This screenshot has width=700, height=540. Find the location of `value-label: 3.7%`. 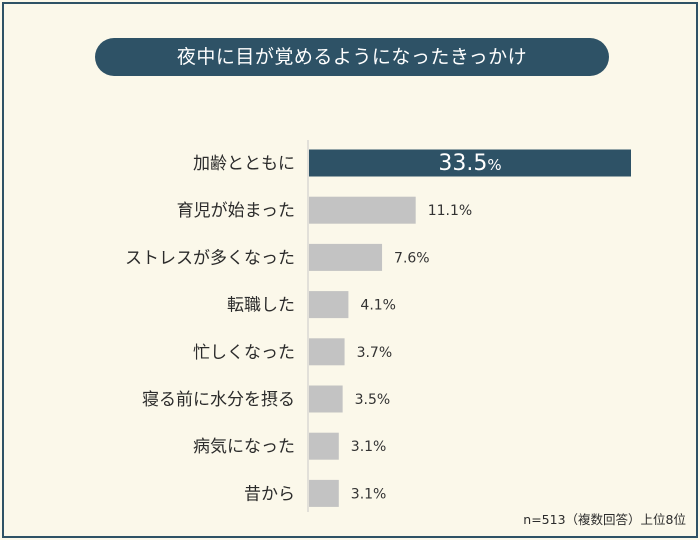

value-label: 3.7% is located at coordinates (375, 353).